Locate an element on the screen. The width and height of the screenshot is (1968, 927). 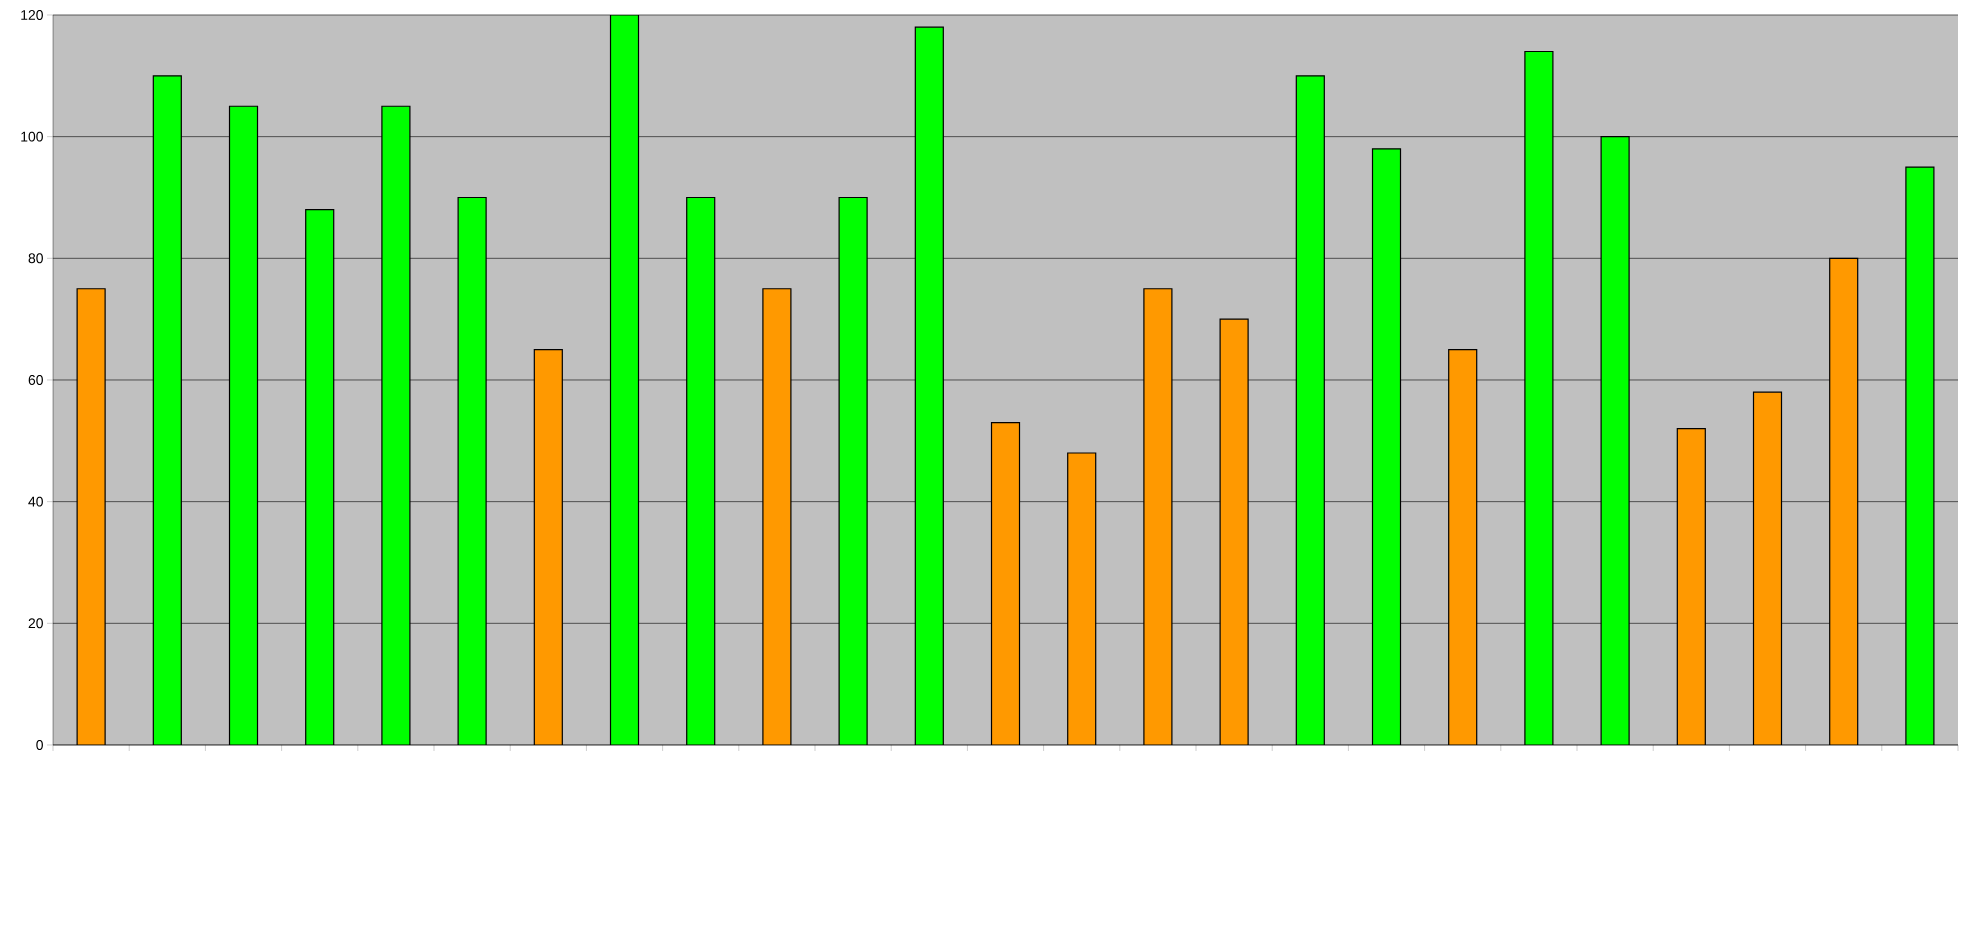
y-tick-label: 60 is located at coordinates (35, 380).